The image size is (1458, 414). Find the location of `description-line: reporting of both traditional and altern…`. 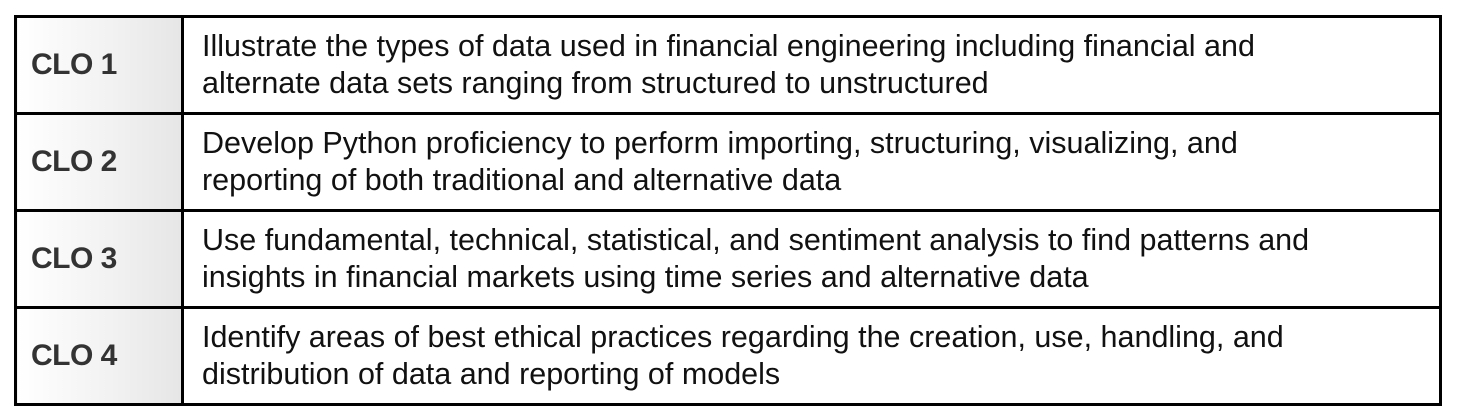

description-line: reporting of both traditional and altern… is located at coordinates (522, 180).